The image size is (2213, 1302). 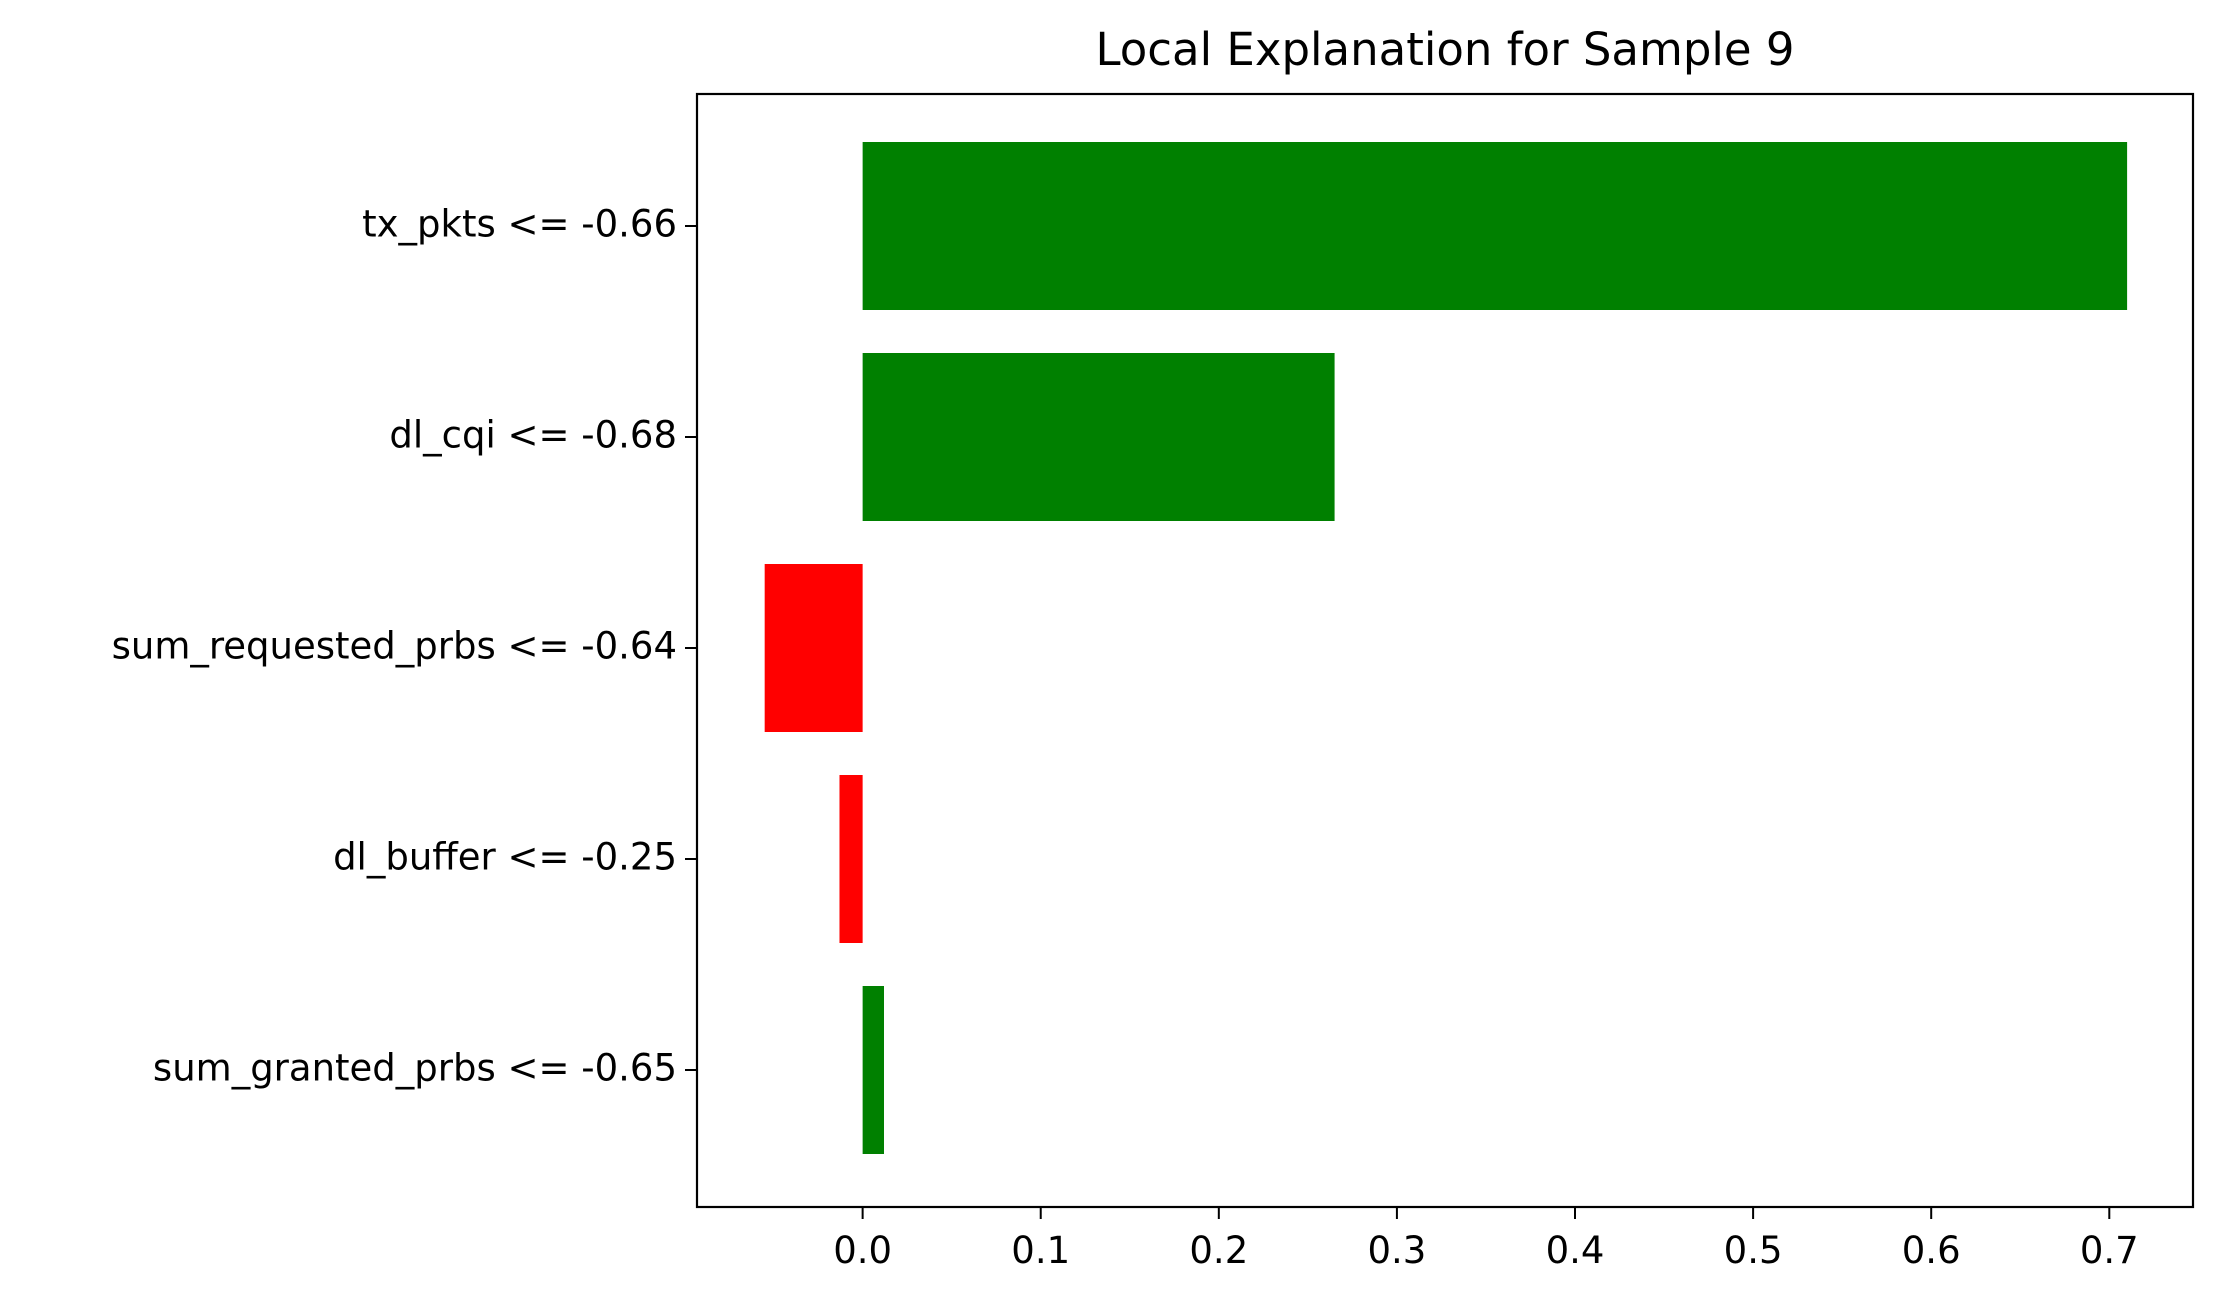 I want to click on y-tick-label: tx_pkts <= -0.66, so click(x=519, y=224).